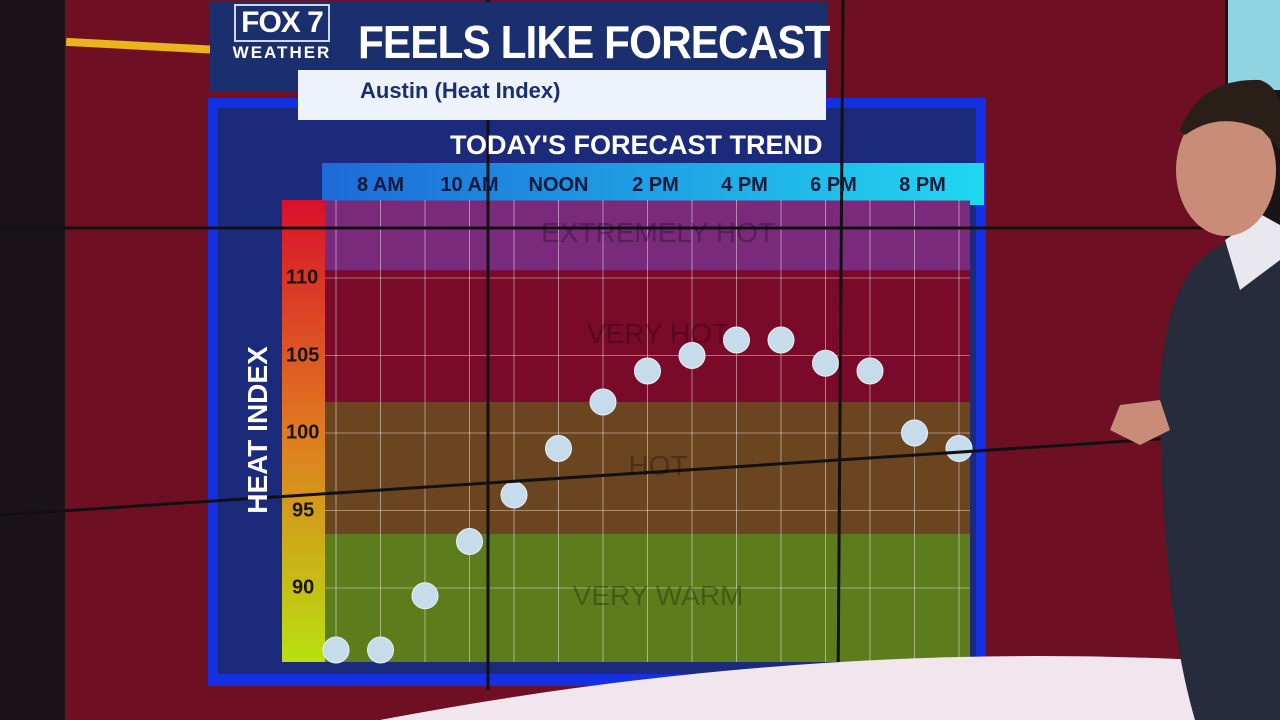 This screenshot has height=720, width=1280. I want to click on x-tick-label: 6 PM, so click(833, 185).